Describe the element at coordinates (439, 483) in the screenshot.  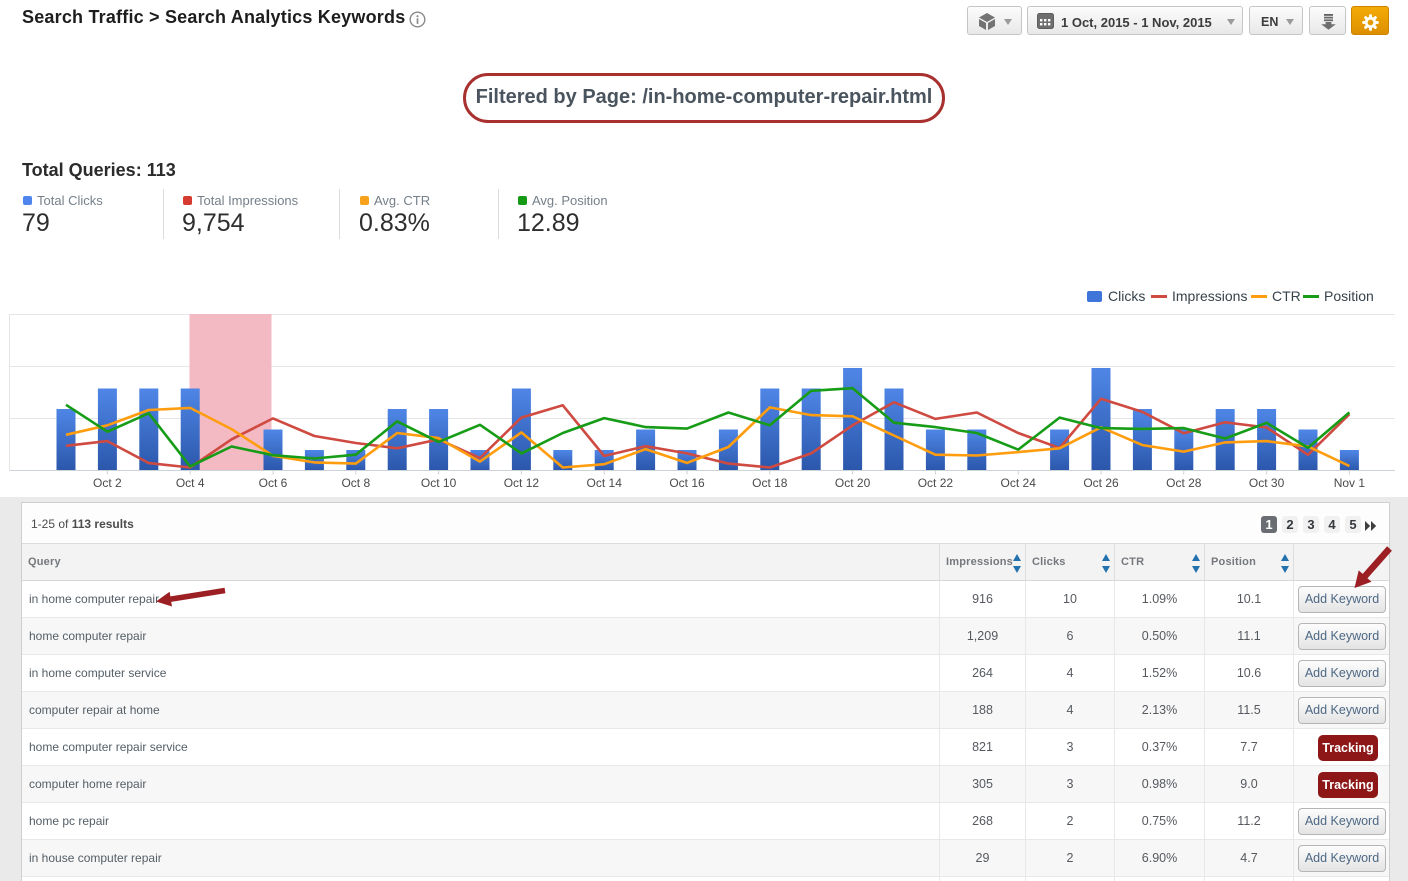
I see `svg-text: Oct 10` at that location.